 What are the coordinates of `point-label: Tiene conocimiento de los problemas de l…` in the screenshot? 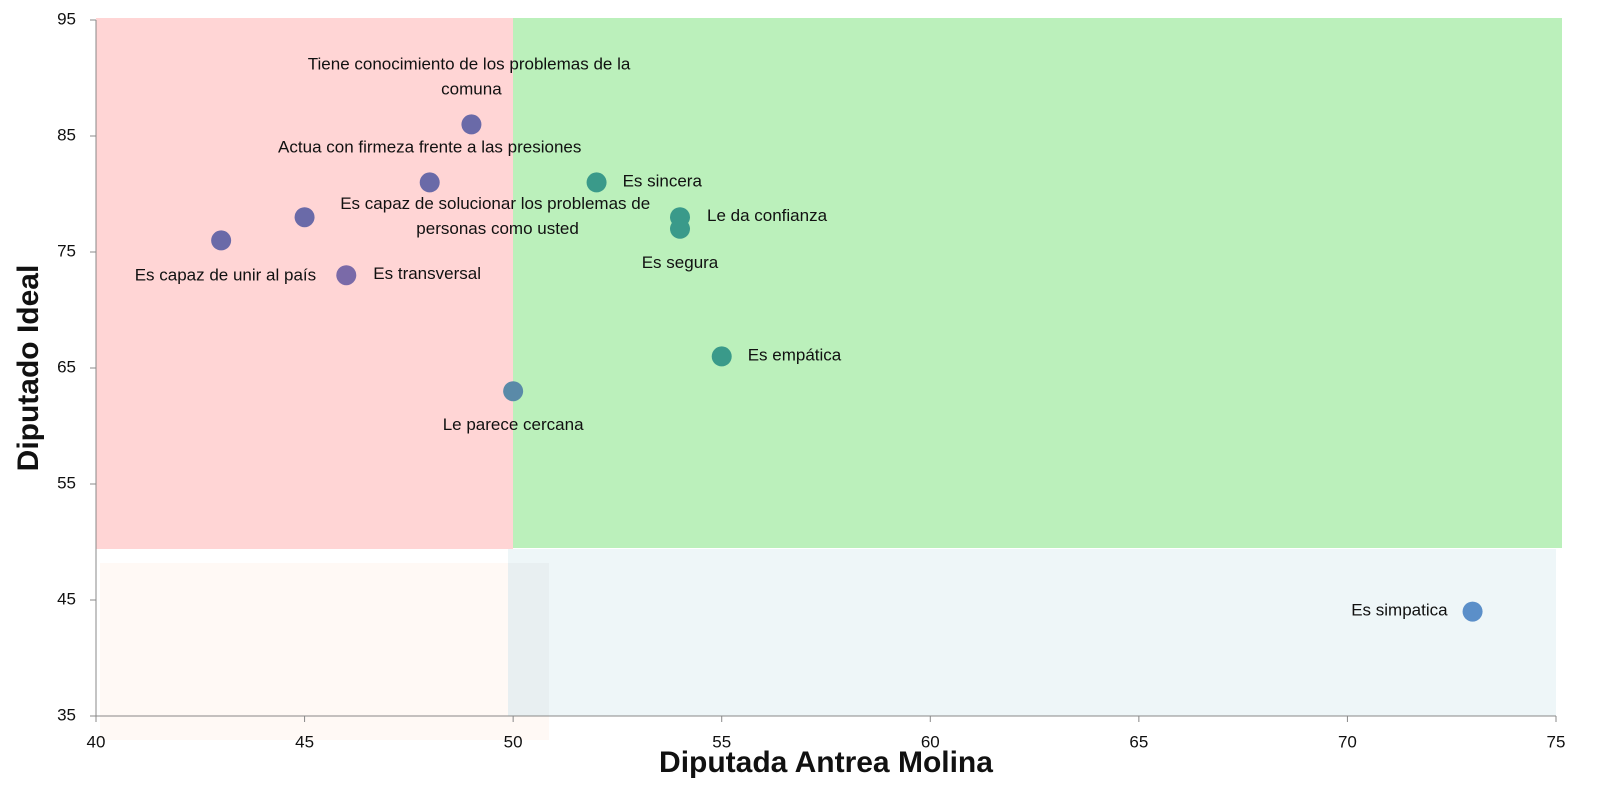 It's located at (471, 77).